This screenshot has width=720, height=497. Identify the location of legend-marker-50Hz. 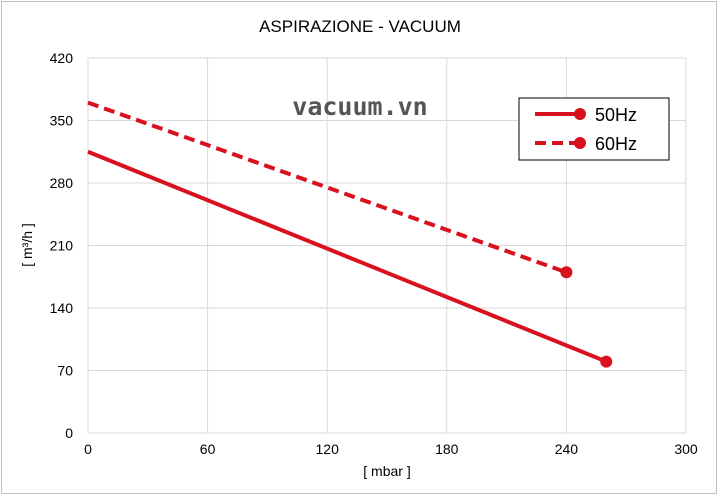
(580, 114).